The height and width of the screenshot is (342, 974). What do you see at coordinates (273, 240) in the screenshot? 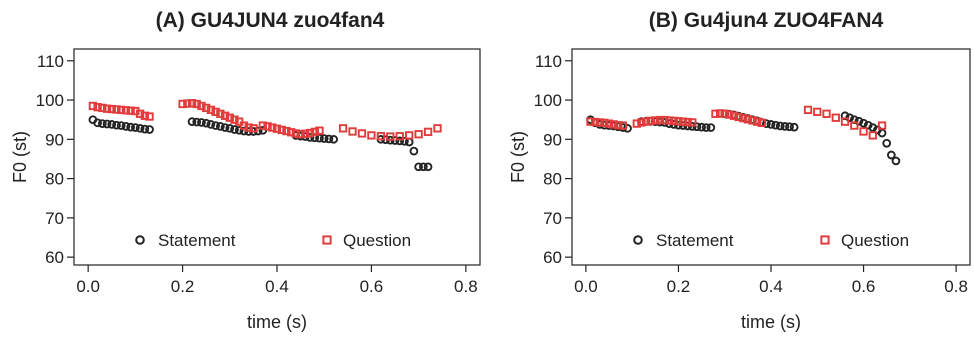
I see `legend: Statement Question` at bounding box center [273, 240].